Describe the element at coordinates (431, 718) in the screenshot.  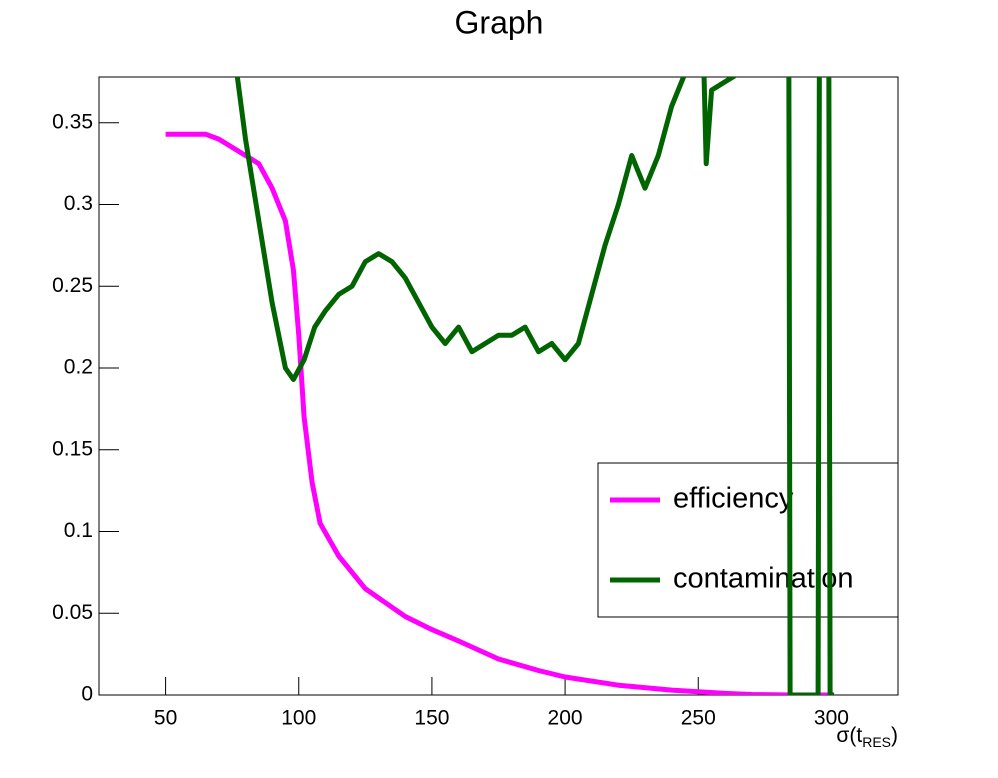
I see `x-tick-label: 150` at that location.